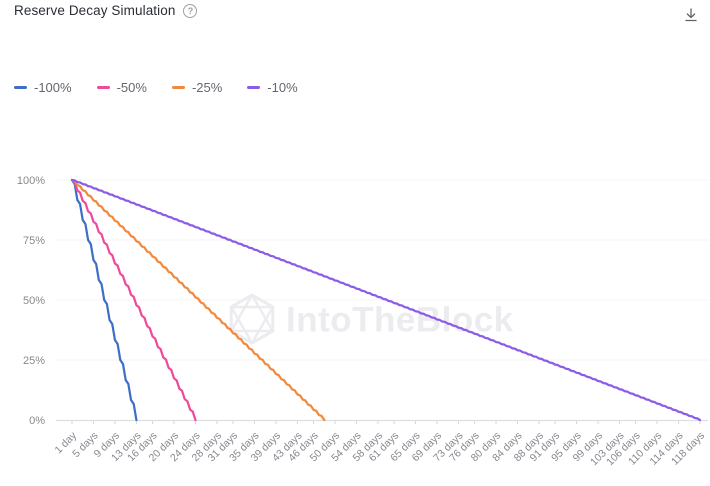 This screenshot has width=710, height=486. What do you see at coordinates (34, 241) in the screenshot?
I see `y-tick-label: 75%` at bounding box center [34, 241].